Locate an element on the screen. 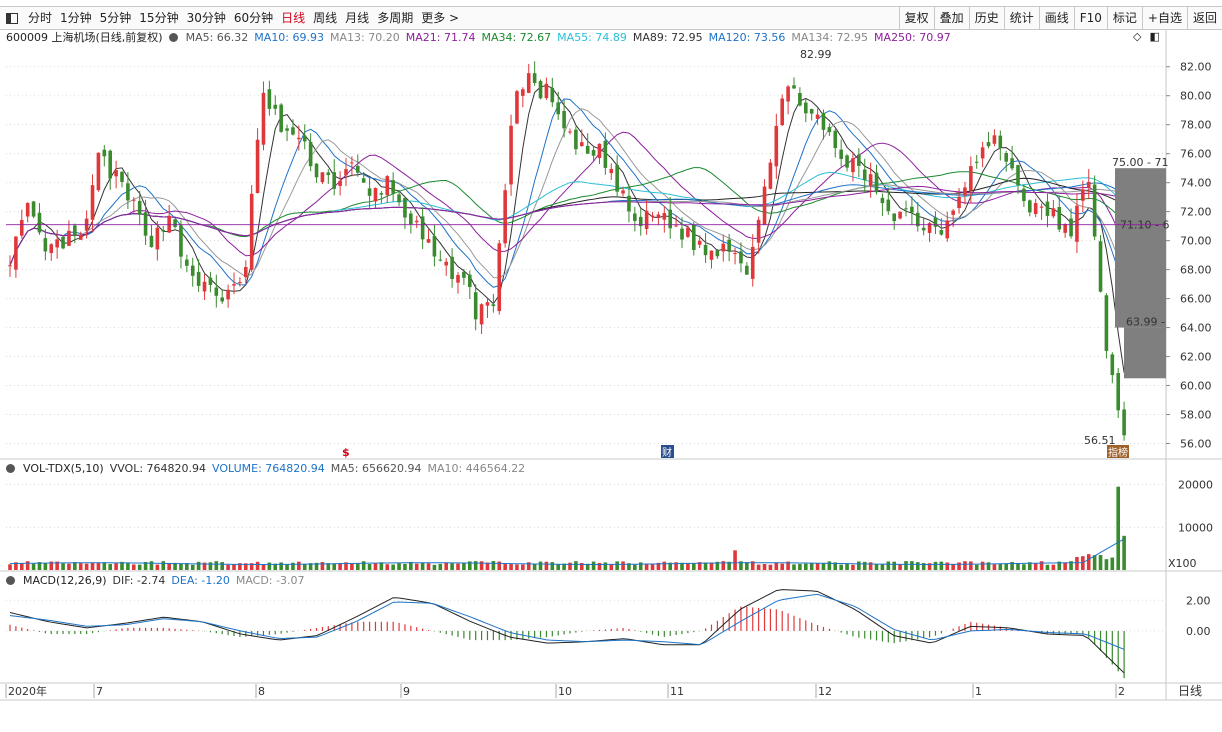  period-tab-7: 周线 is located at coordinates (325, 18).